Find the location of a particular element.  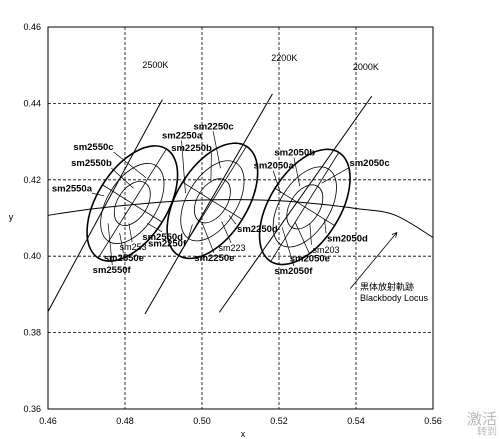

ellipse-label: sm2050b is located at coordinates (294, 153).